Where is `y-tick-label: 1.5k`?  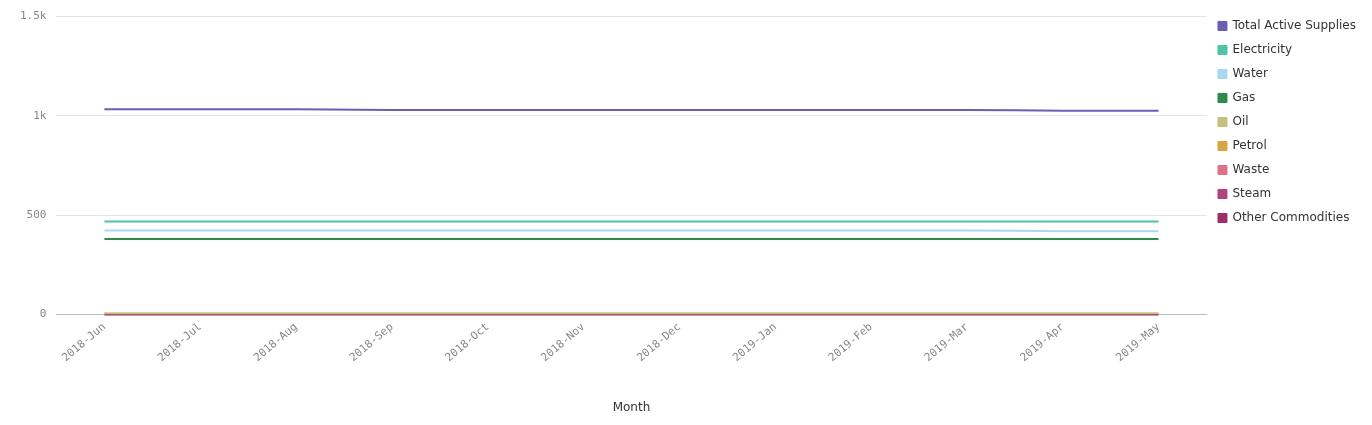
y-tick-label: 1.5k is located at coordinates (33, 16).